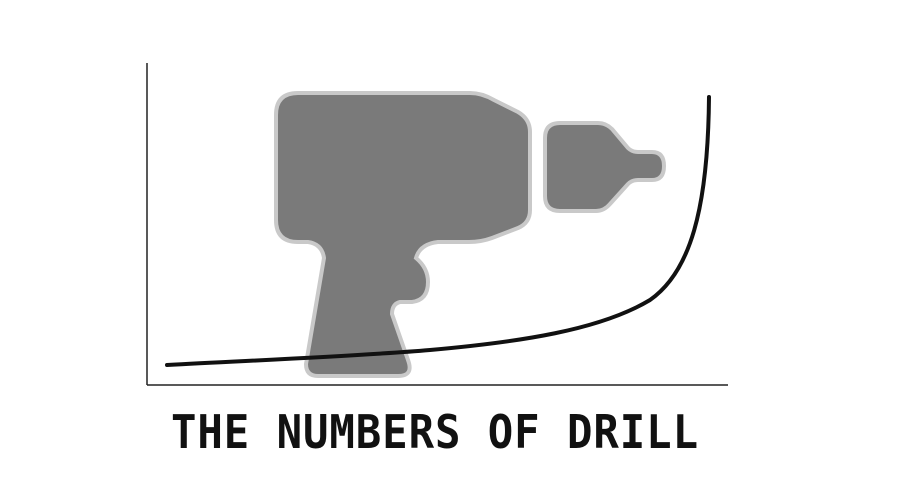  What do you see at coordinates (605, 167) in the screenshot?
I see `drill-chuck` at bounding box center [605, 167].